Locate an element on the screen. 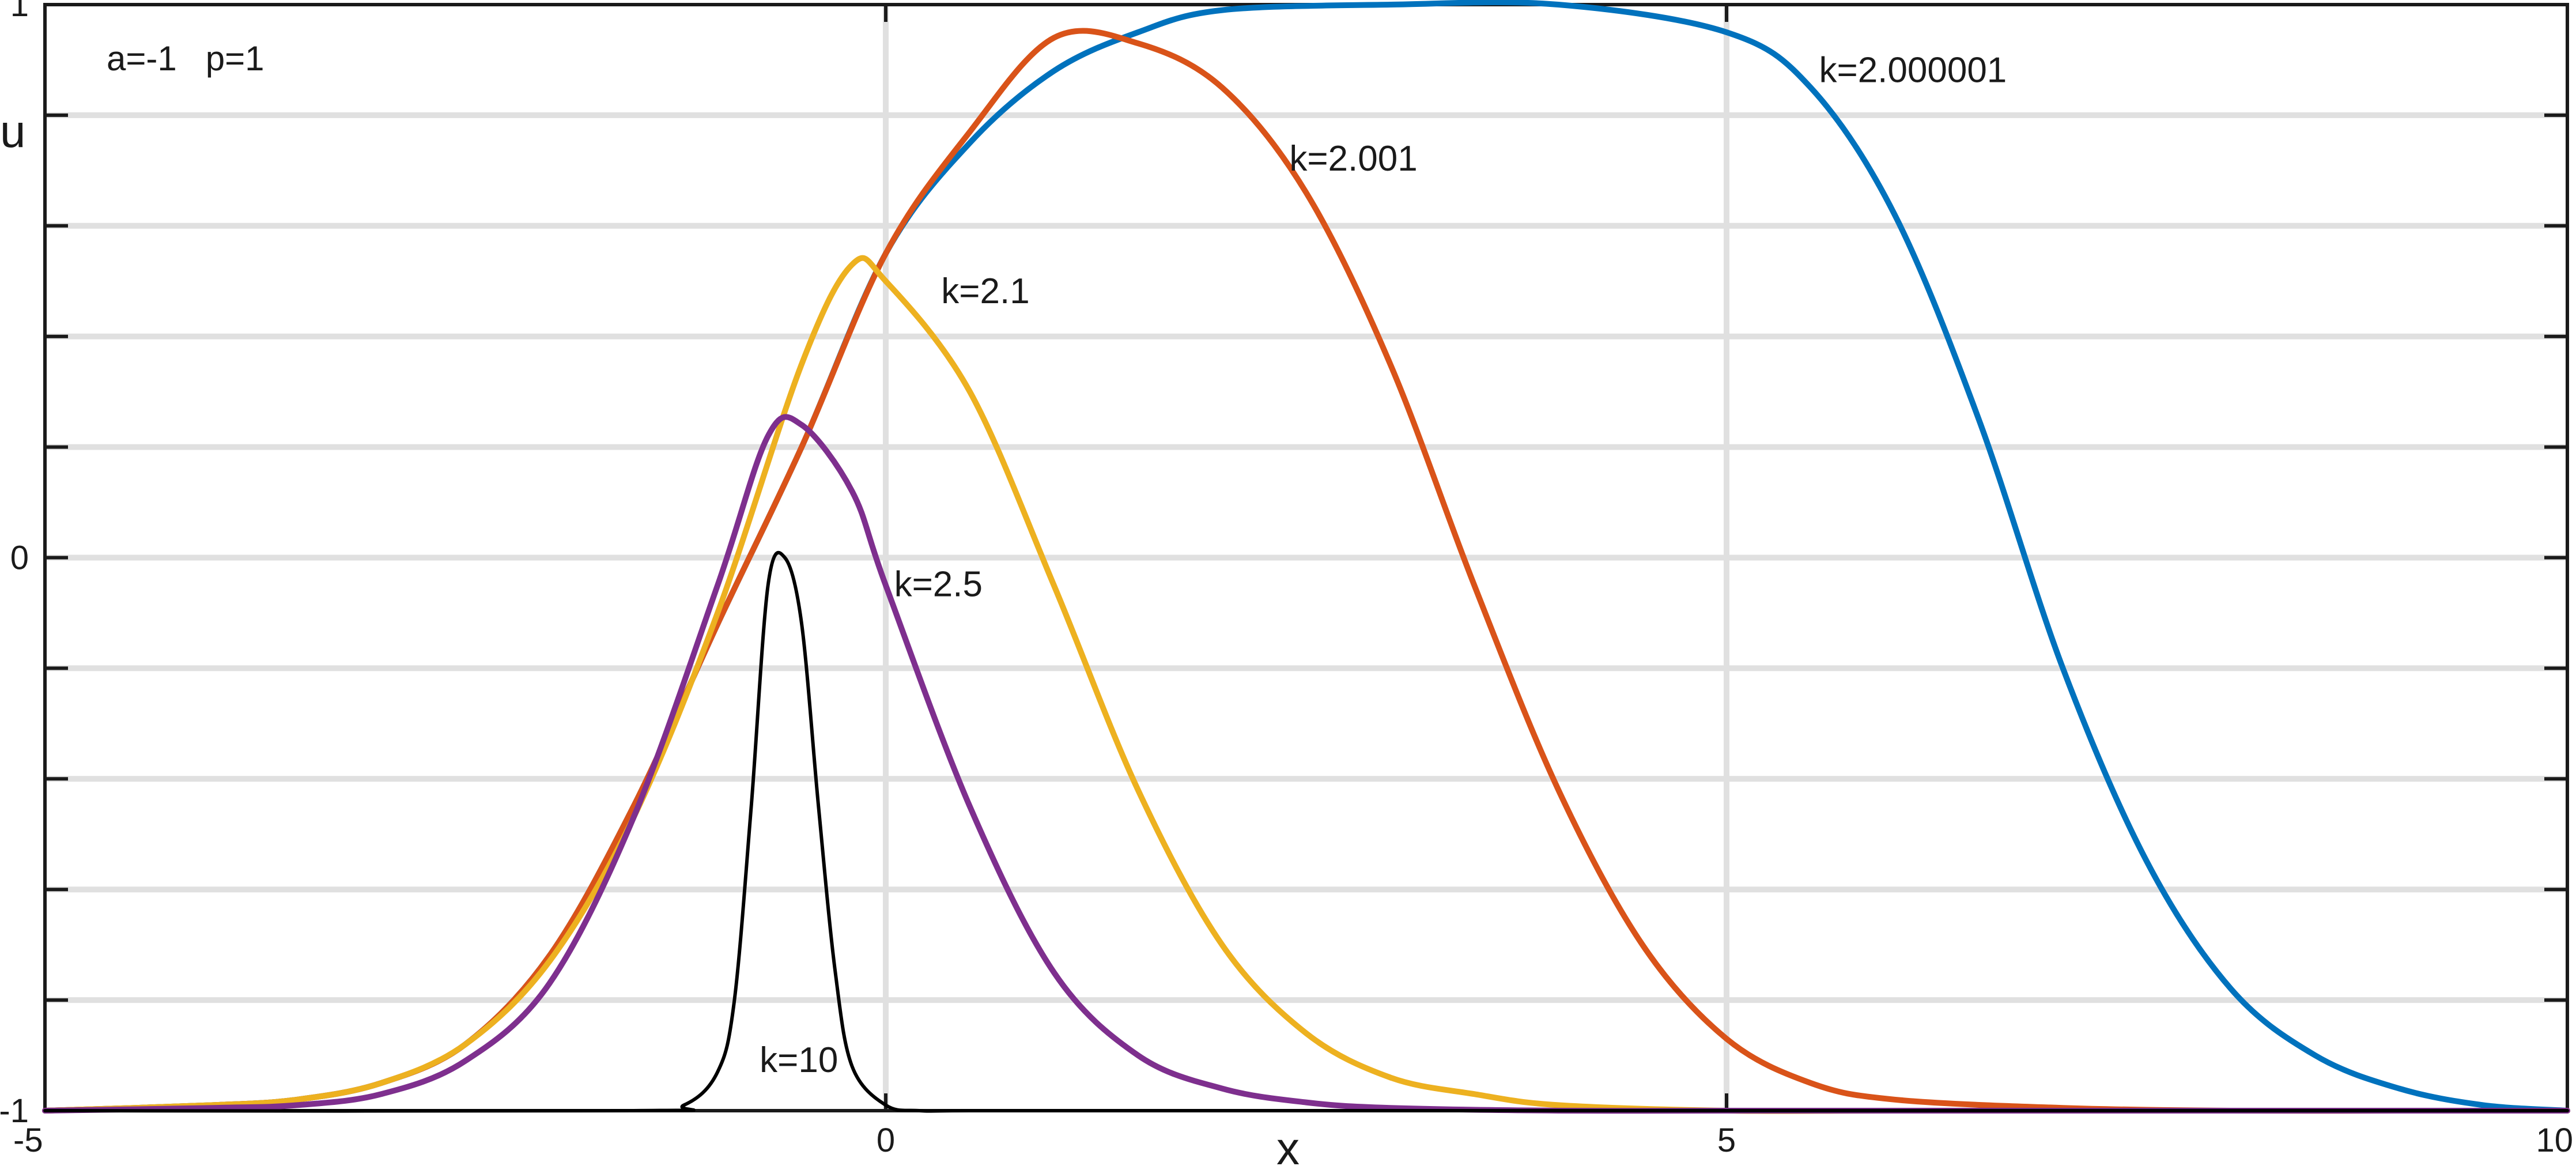 The height and width of the screenshot is (1166, 2576). y-tick-label: 1 is located at coordinates (19, 12).